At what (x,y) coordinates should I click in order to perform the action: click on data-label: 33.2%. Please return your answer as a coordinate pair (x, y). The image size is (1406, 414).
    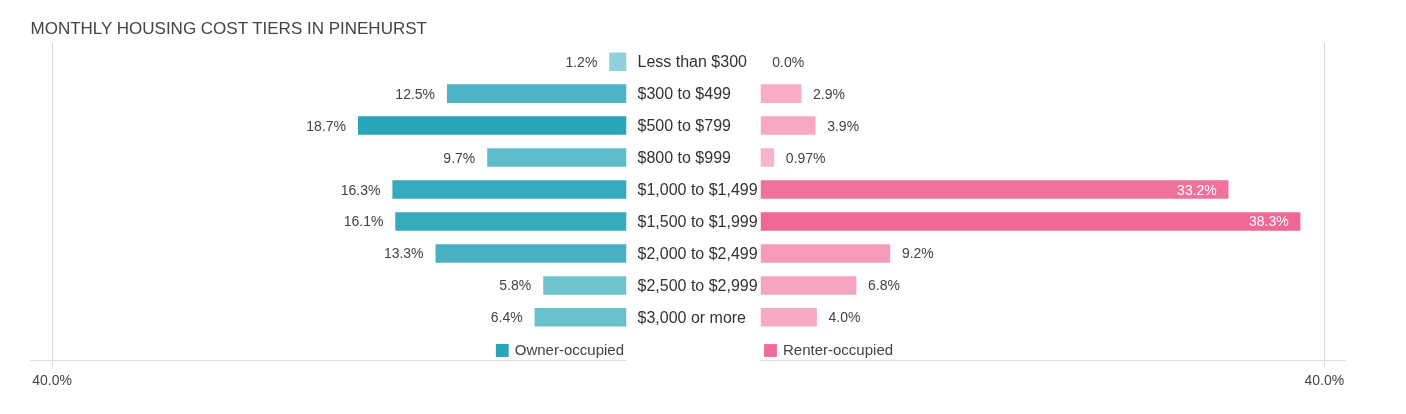
    Looking at the image, I should click on (1197, 189).